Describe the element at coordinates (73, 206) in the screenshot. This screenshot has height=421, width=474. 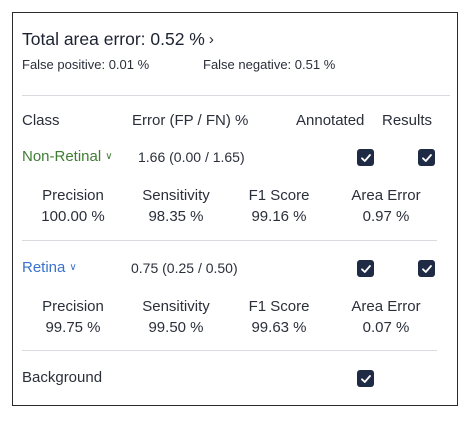
I see `metric-precision: Precision 100.00 %` at that location.